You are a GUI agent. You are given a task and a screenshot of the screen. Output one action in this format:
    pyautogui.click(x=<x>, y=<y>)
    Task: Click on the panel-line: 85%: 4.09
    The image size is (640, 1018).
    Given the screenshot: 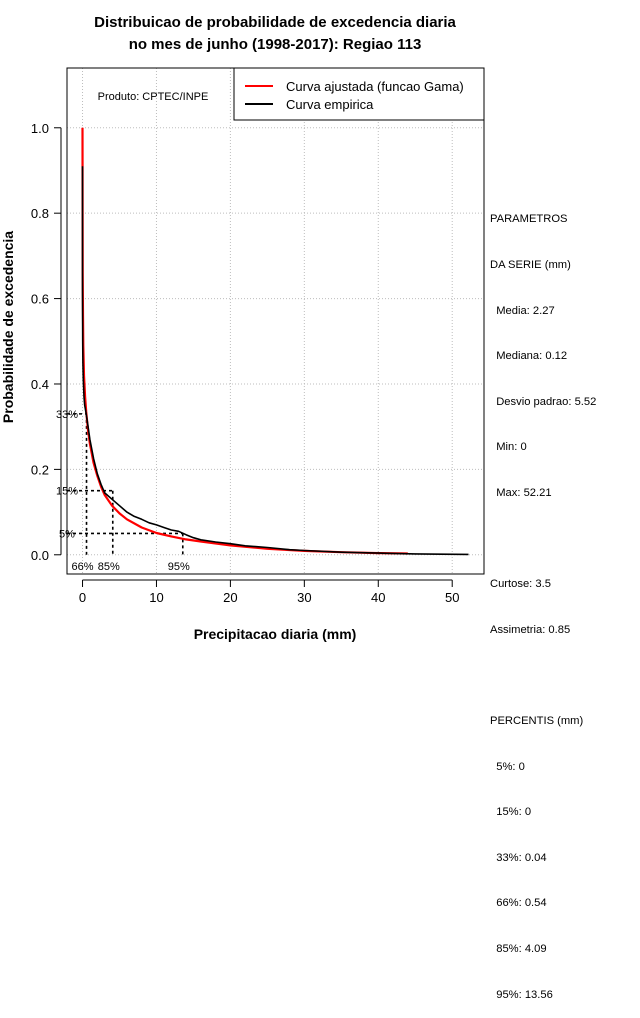 What is the action you would take?
    pyautogui.click(x=518, y=948)
    